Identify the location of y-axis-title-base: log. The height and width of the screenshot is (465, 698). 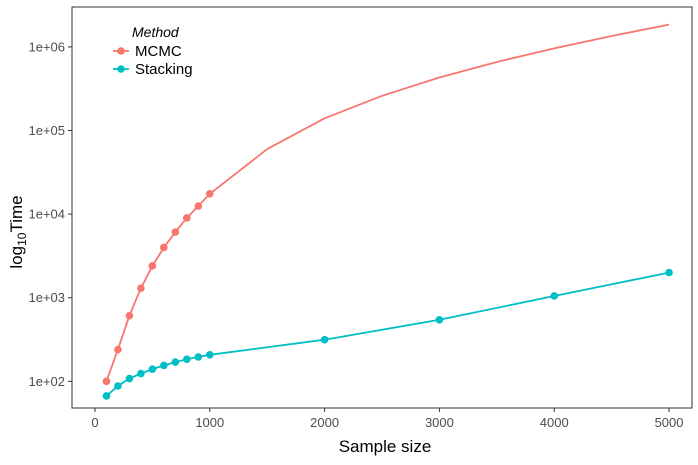
(16, 257).